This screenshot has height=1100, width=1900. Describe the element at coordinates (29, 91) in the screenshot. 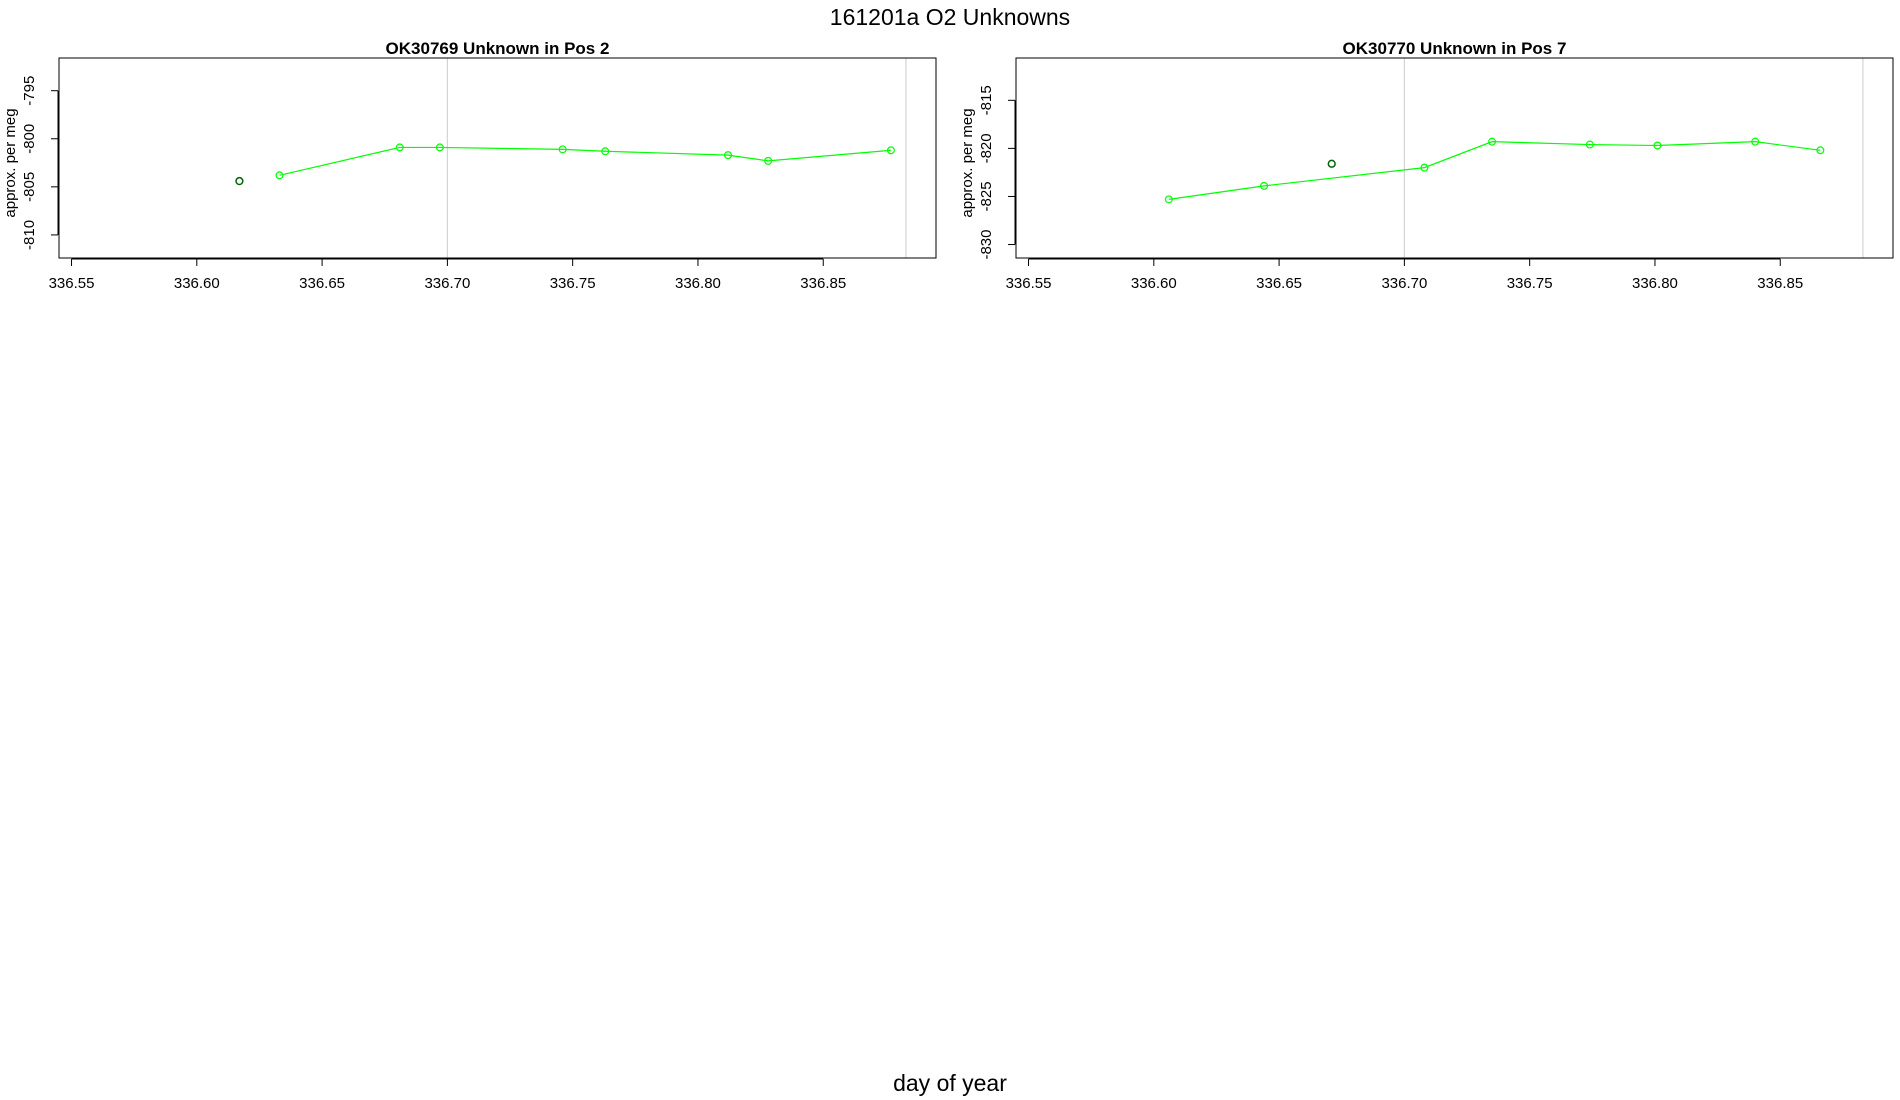

I see `y-tick-label: -795` at that location.